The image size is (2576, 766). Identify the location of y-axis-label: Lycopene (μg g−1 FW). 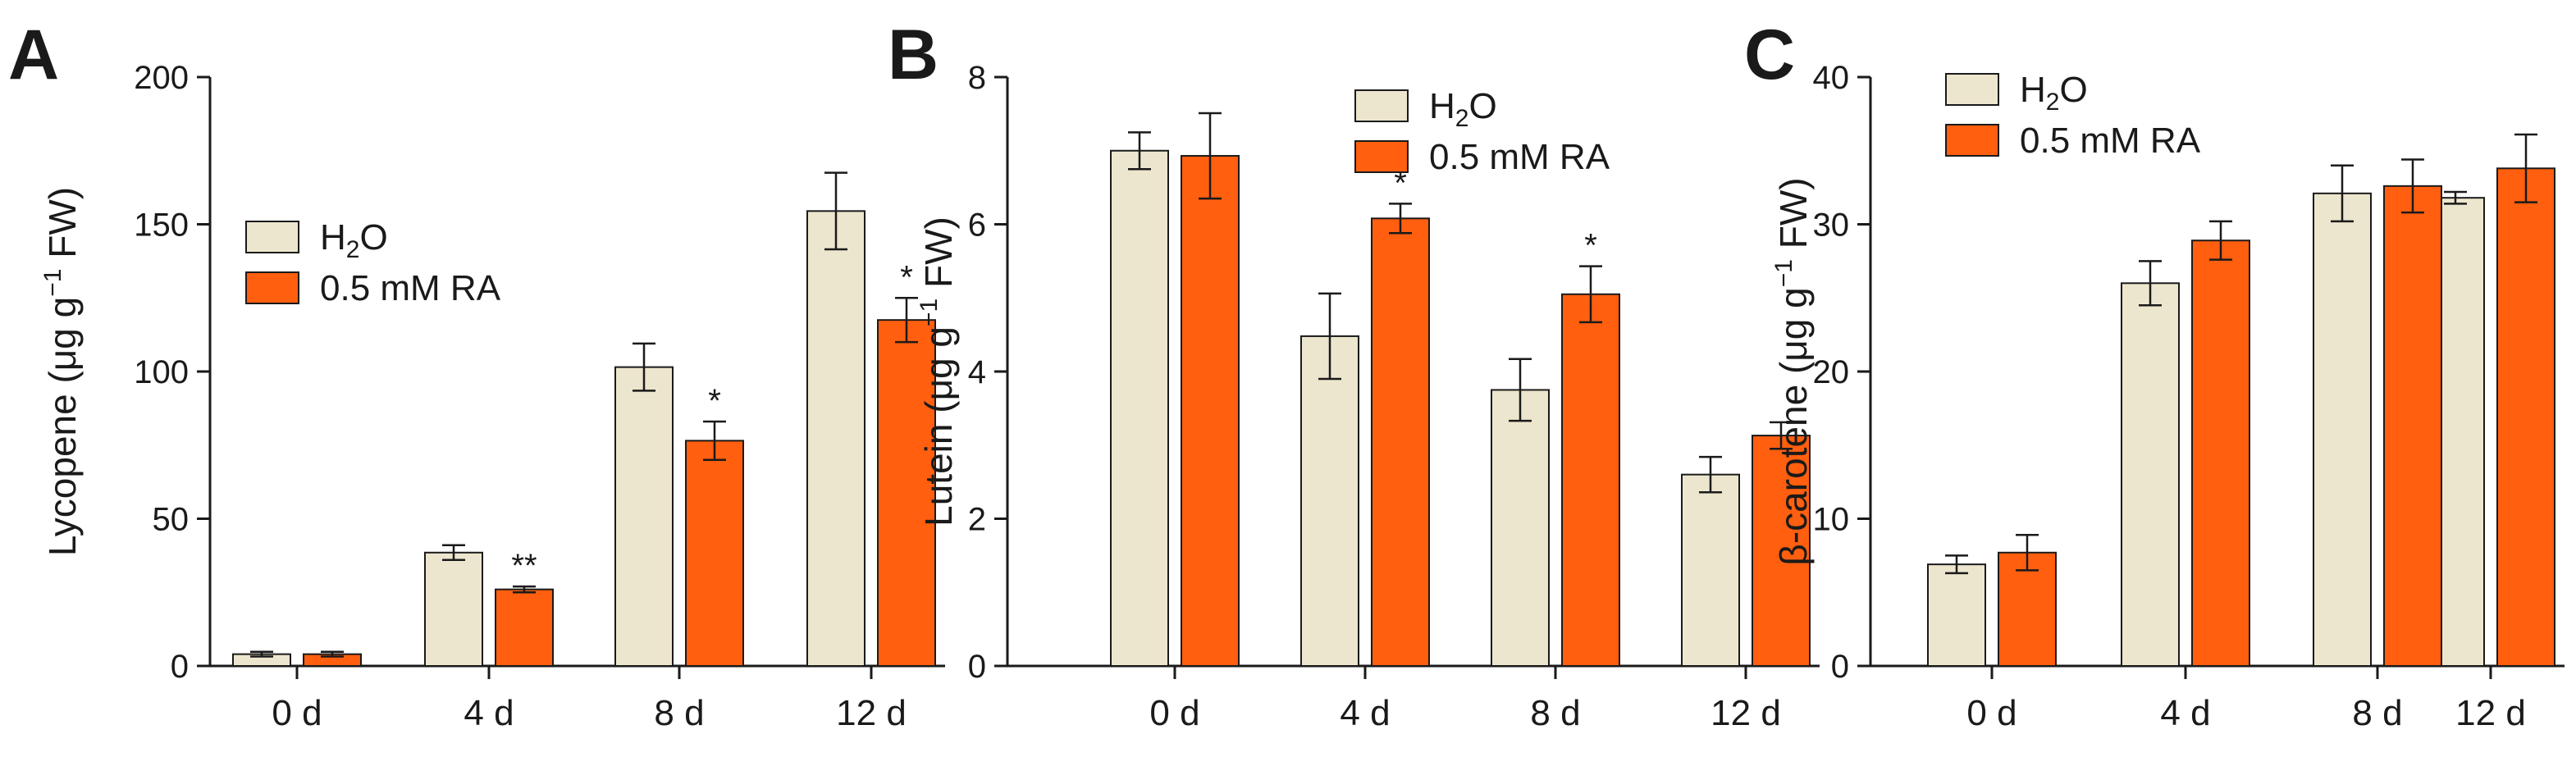
(62, 371).